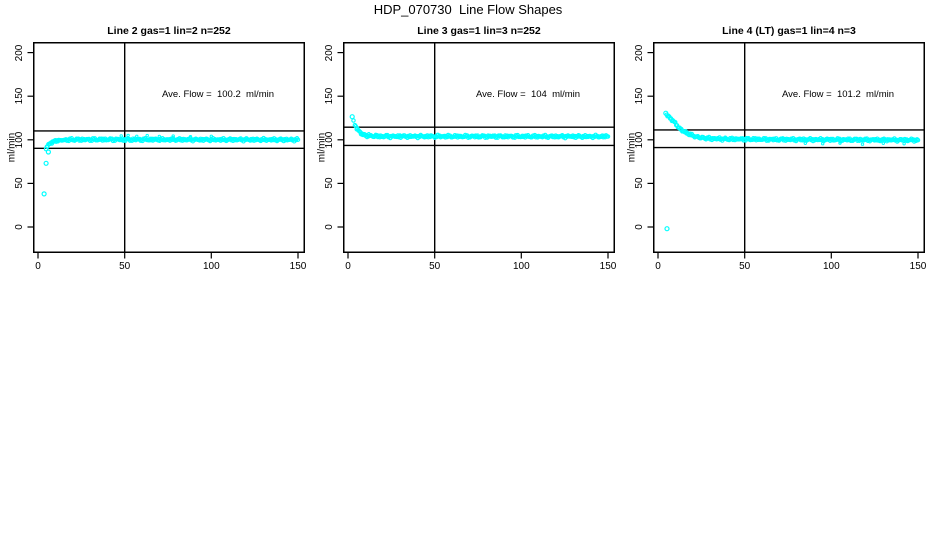 Image resolution: width=936 pixels, height=540 pixels. I want to click on page-title: HDP_070730 Line Flow Shapes, so click(468, 9).